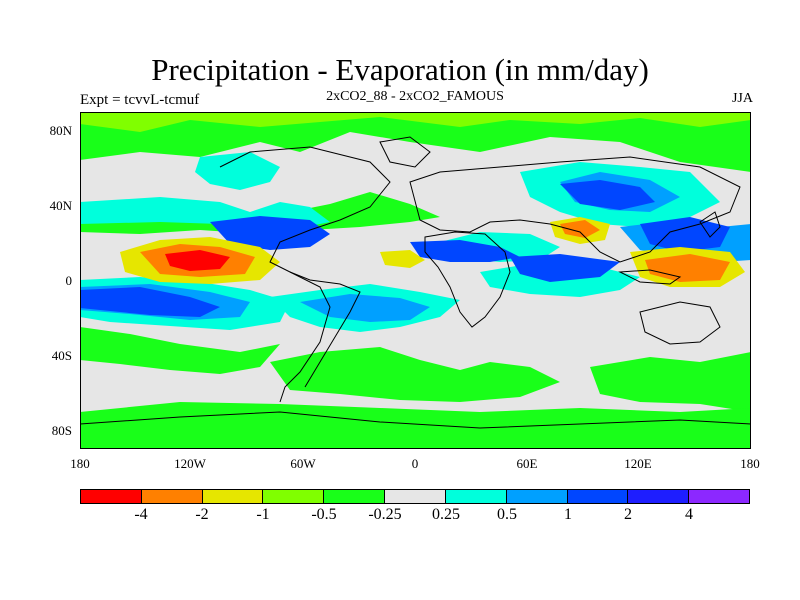 This screenshot has width=800, height=600. I want to click on contour-yellow, so click(402, 259).